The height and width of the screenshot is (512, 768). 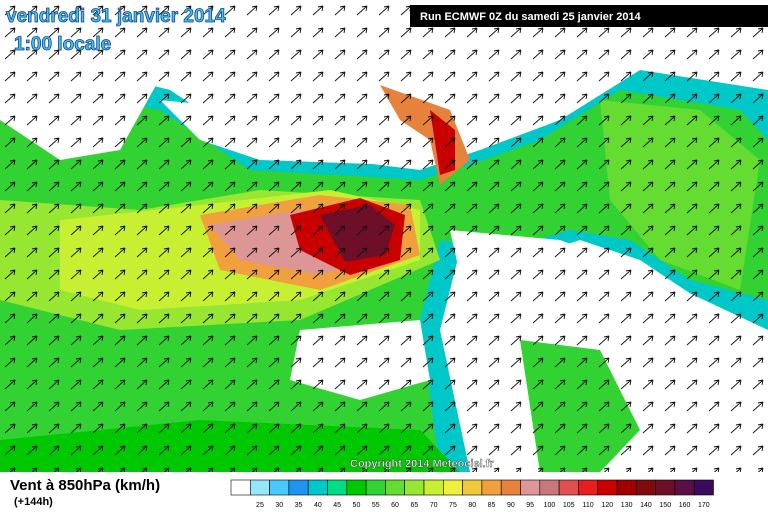 What do you see at coordinates (376, 505) in the screenshot?
I see `legend-label: 55` at bounding box center [376, 505].